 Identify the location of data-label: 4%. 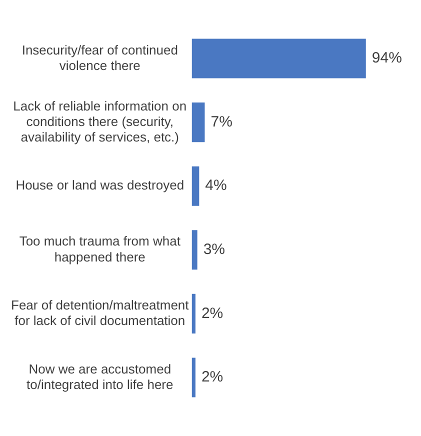
(216, 185).